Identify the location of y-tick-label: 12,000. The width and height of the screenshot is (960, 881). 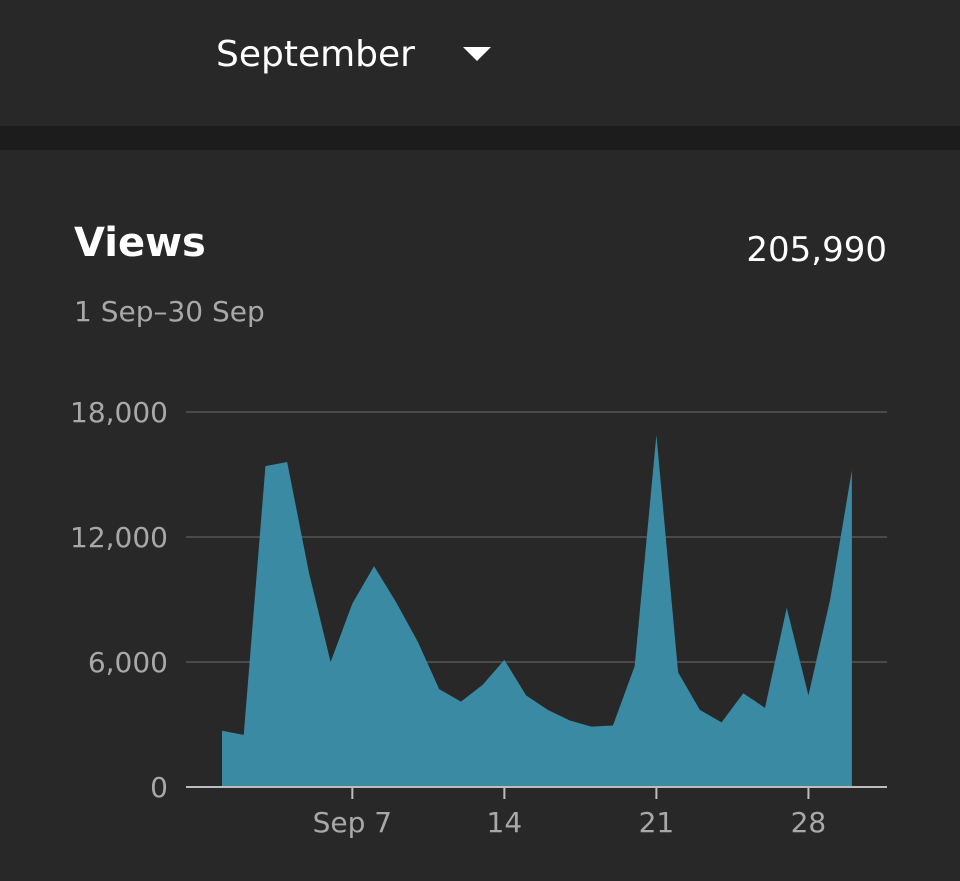
(119, 537).